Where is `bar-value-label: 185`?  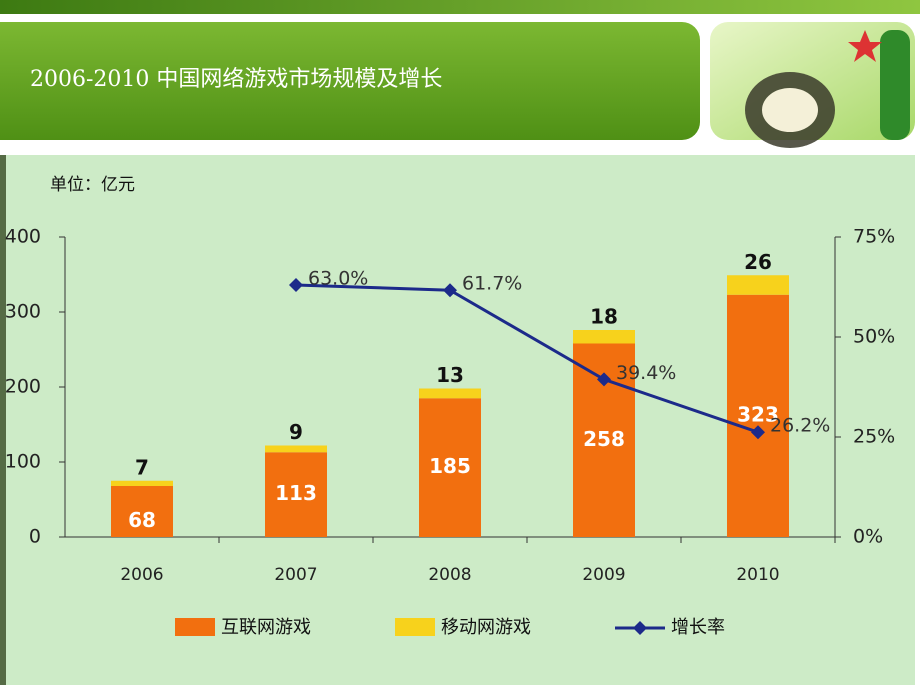 bar-value-label: 185 is located at coordinates (450, 466).